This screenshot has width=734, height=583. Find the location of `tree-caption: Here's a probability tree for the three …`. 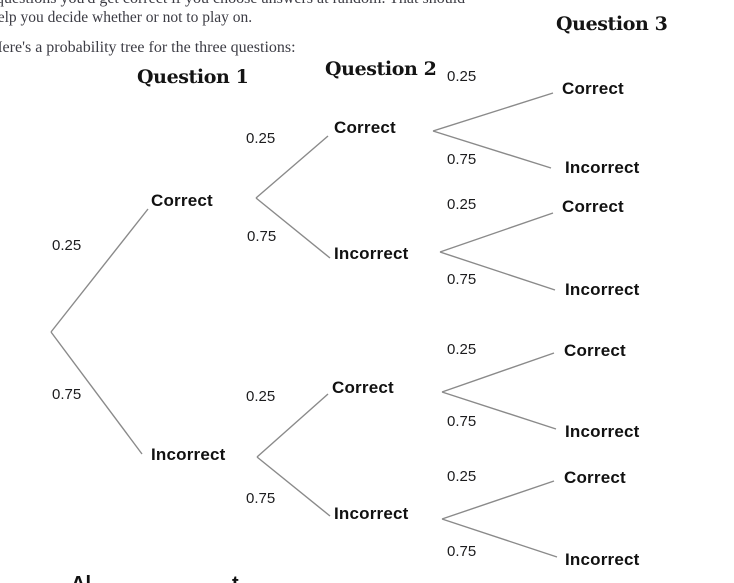

tree-caption: Here's a probability tree for the three … is located at coordinates (148, 47).